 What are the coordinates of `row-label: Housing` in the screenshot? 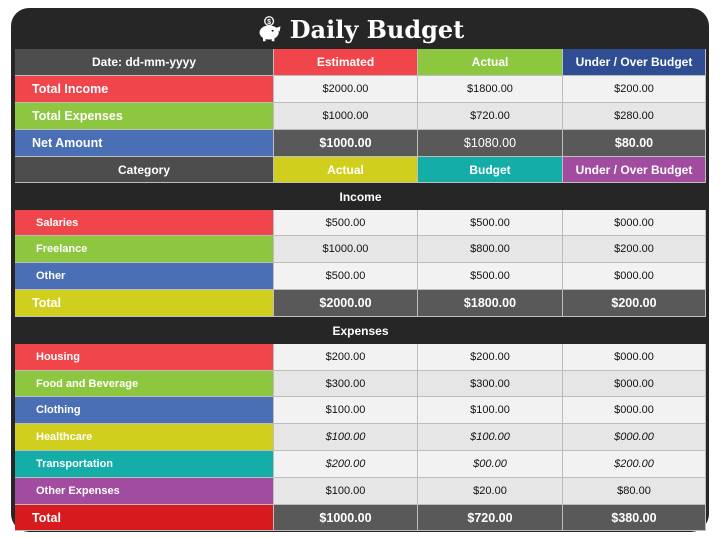 It's located at (144, 357).